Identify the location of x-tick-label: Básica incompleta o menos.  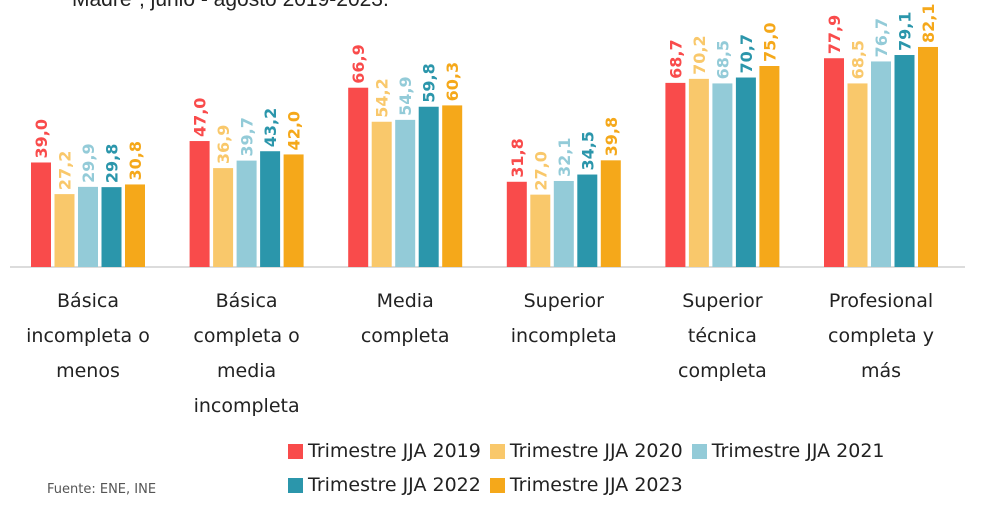
(88, 336).